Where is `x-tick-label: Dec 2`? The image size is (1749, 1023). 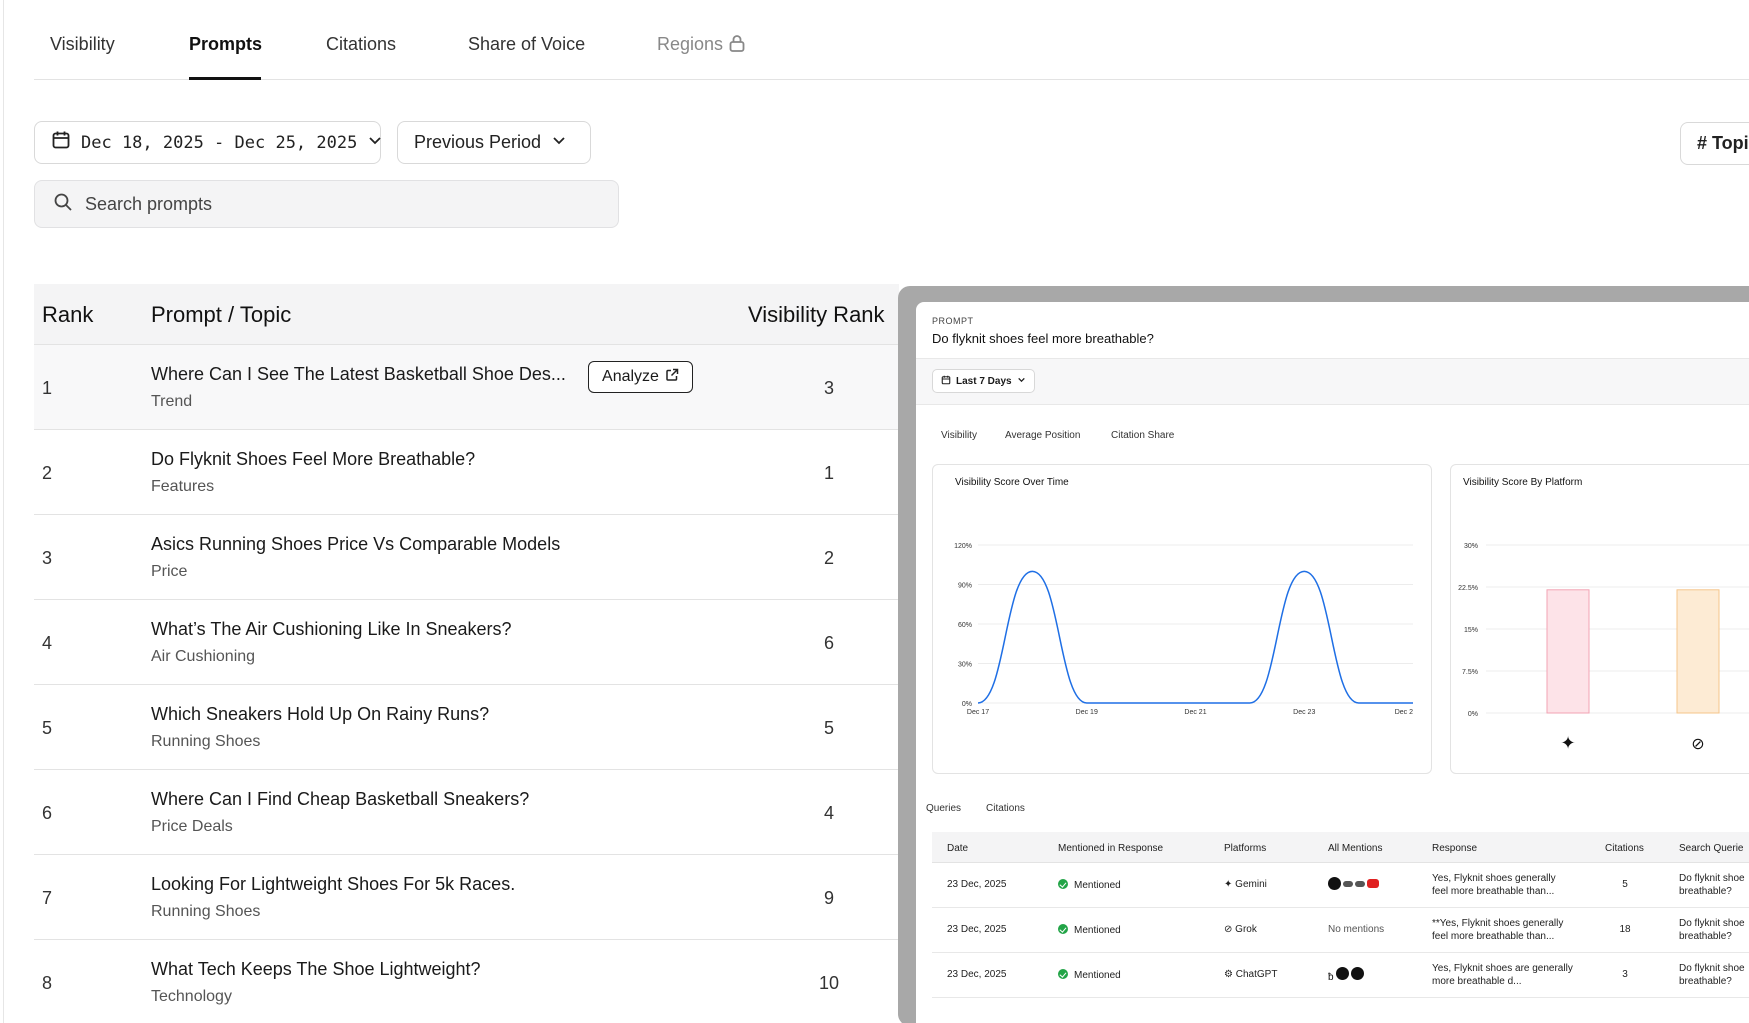
x-tick-label: Dec 2 is located at coordinates (1404, 712).